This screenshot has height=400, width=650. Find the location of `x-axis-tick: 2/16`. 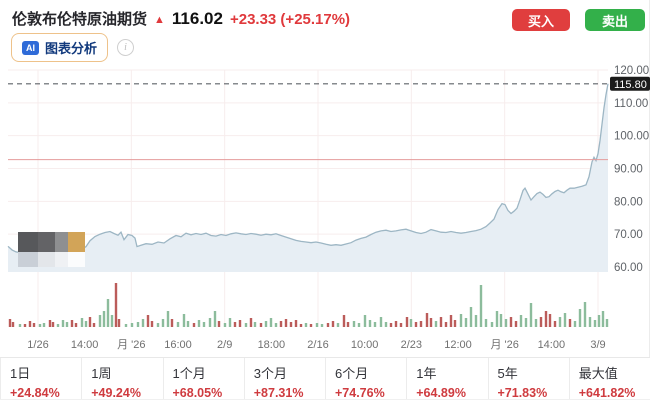

x-axis-tick: 2/16 is located at coordinates (317, 344).